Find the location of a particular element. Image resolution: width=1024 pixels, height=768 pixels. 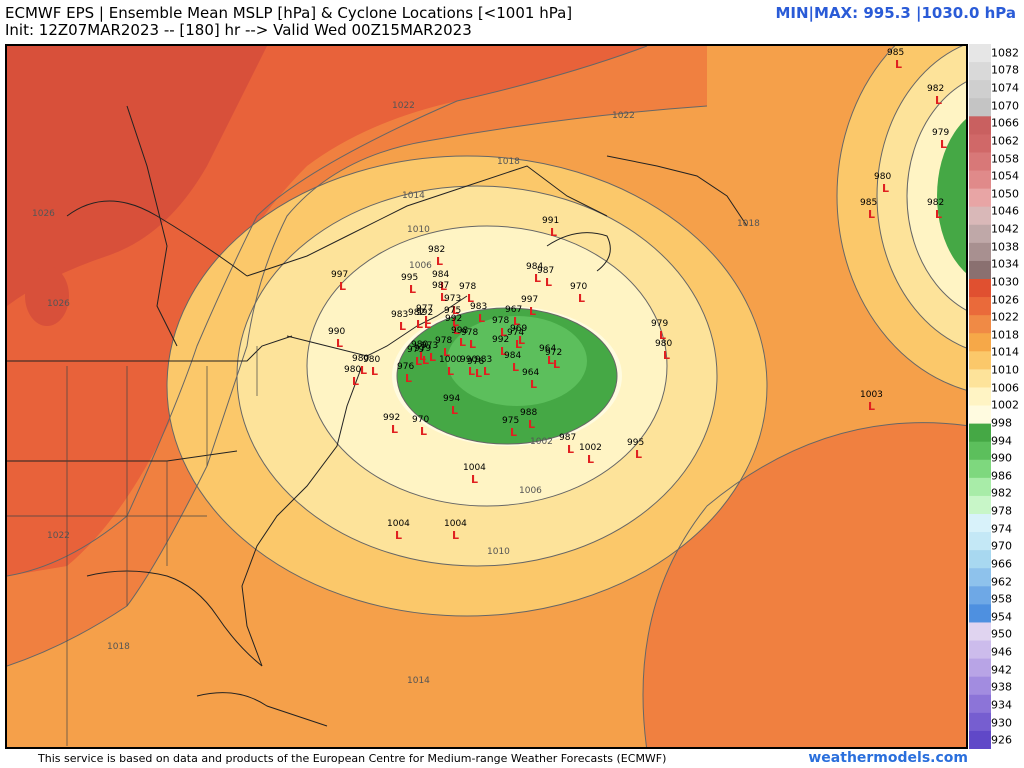

cyclone-pressure-label: 1002 is located at coordinates (590, 448).